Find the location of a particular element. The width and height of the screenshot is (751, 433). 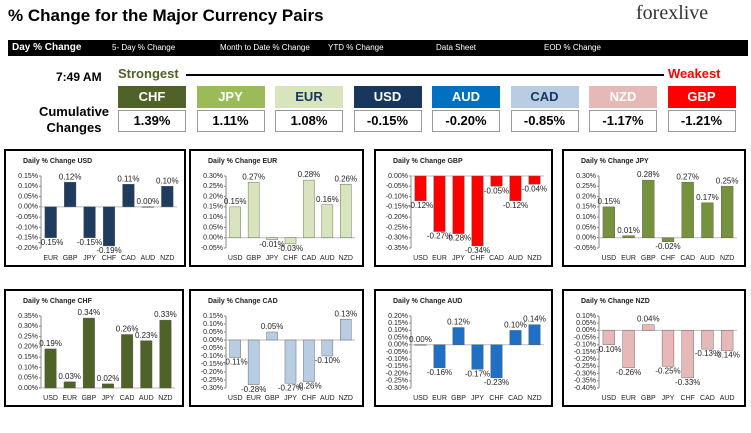

value-label: -0.13% is located at coordinates (707, 353).